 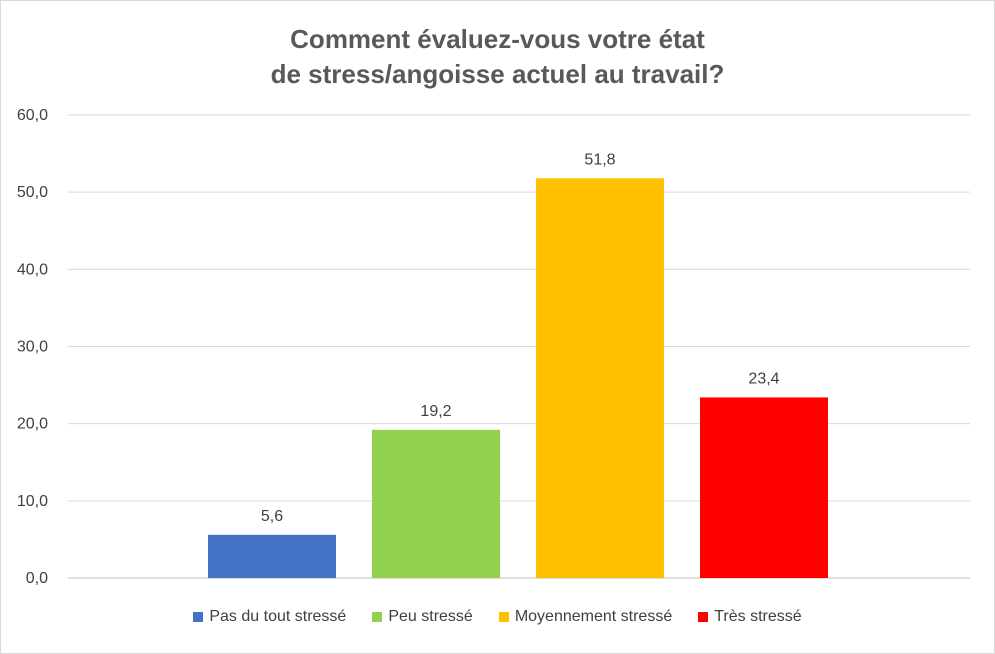 I want to click on y-tick-label: 10,0, so click(x=32, y=501).